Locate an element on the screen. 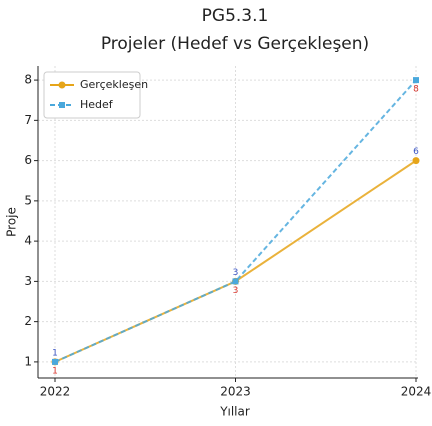  y-tick-label: 8 is located at coordinates (28, 80).